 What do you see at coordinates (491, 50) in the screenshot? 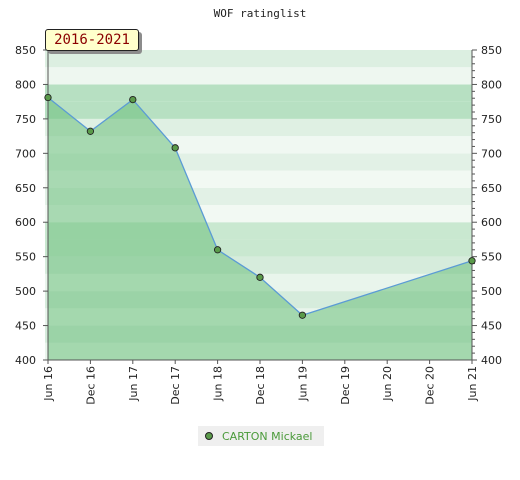
I see `y-tick-label-right: 850` at bounding box center [491, 50].